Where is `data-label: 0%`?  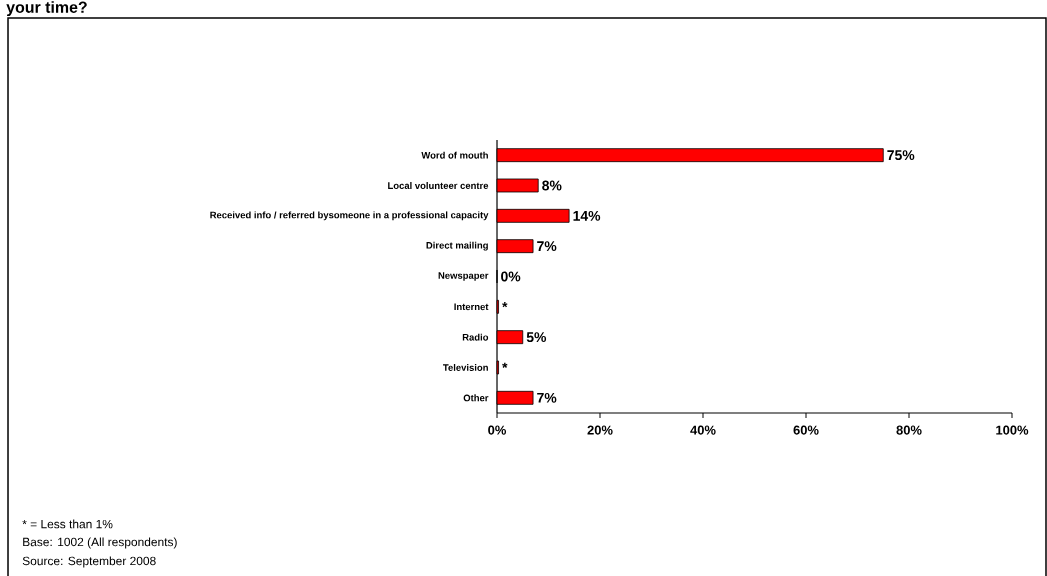
data-label: 0% is located at coordinates (511, 276).